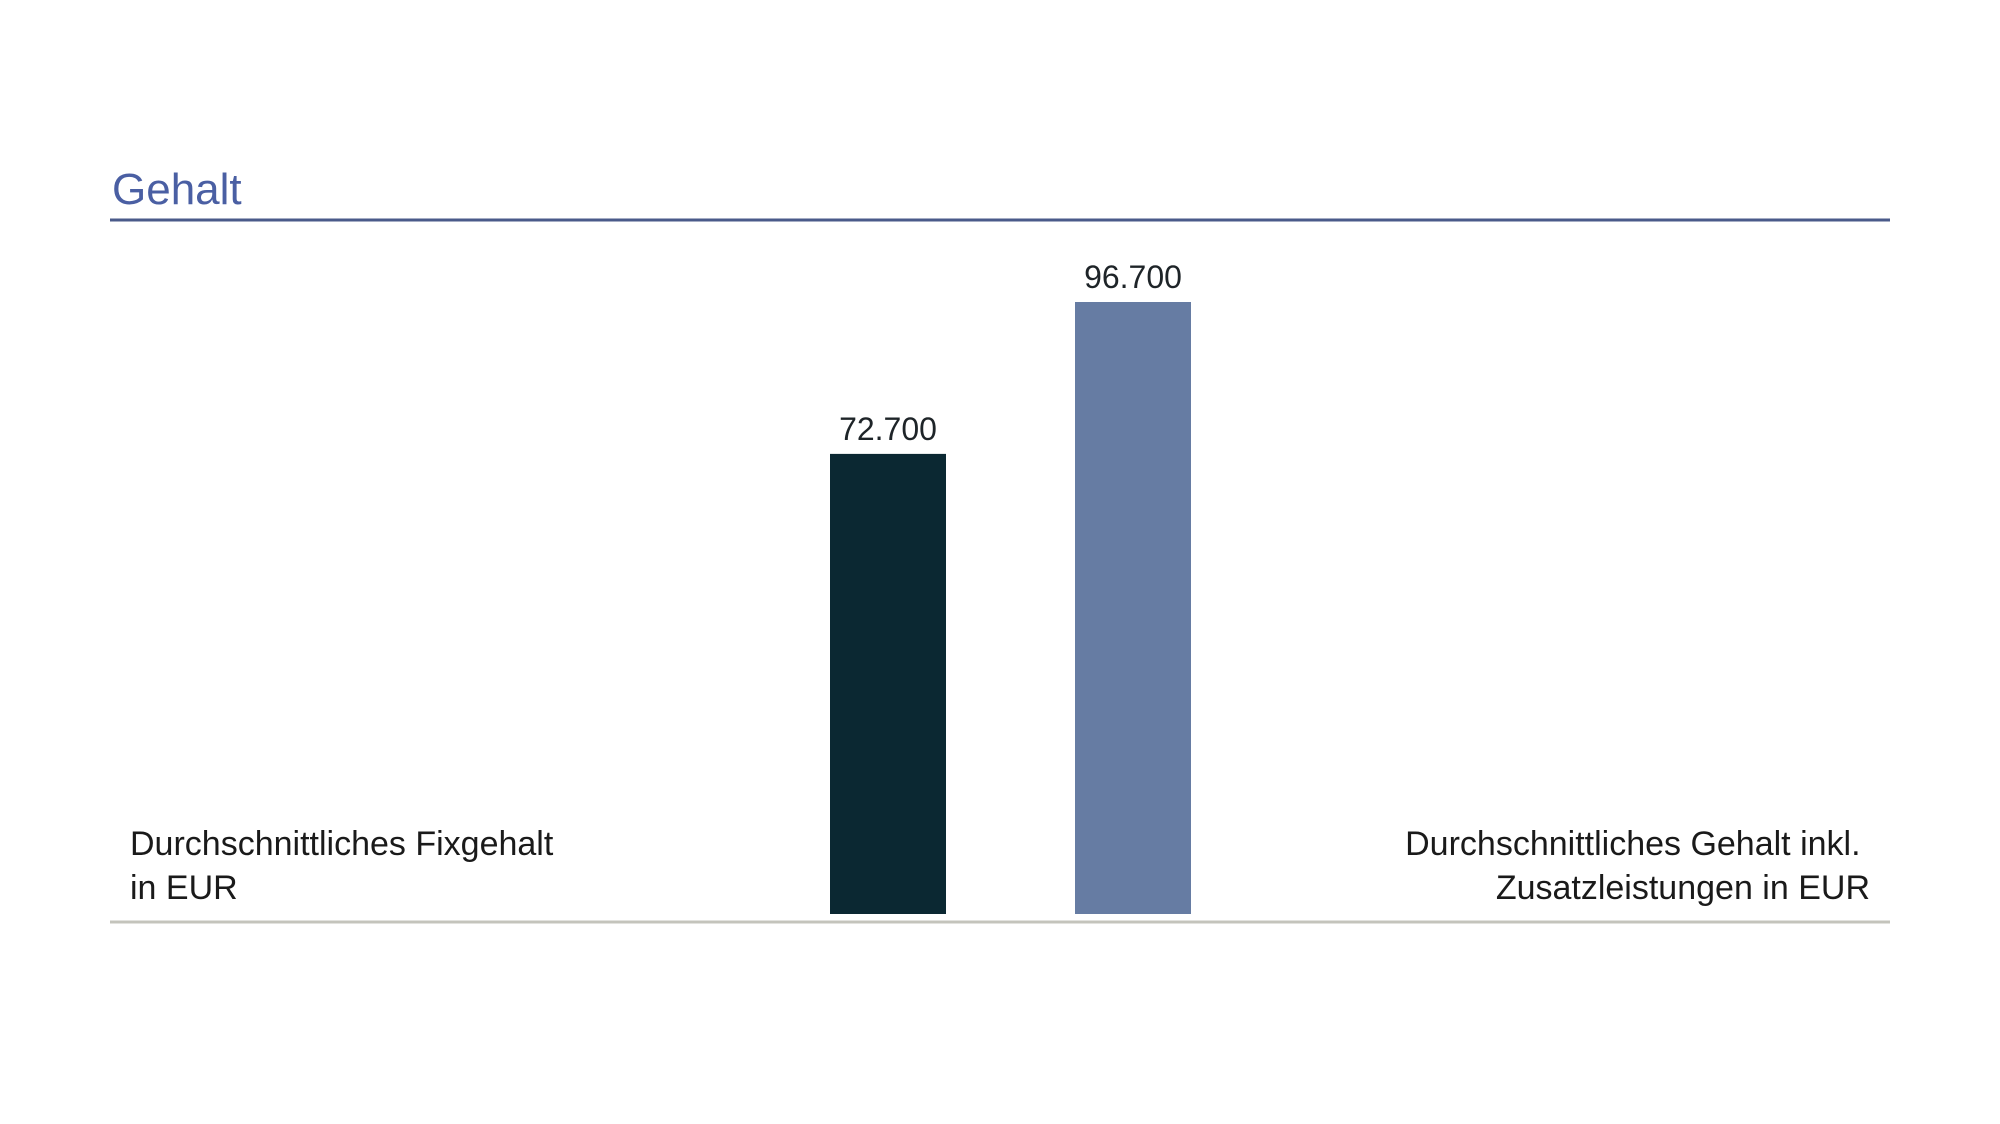 Image resolution: width=2000 pixels, height=1124 pixels. I want to click on category-label-fixgehalt-line-1: Durchschnittliches Fixgehalt, so click(342, 844).